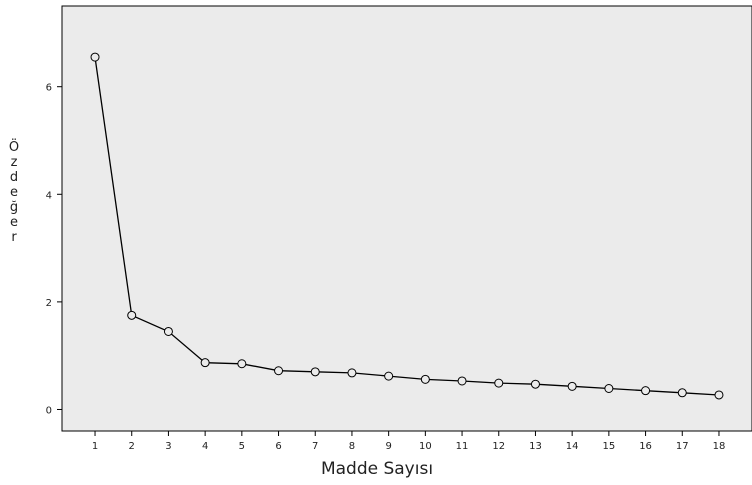 The height and width of the screenshot is (485, 752). Describe the element at coordinates (14, 237) in the screenshot. I see `y-axis-title-char: r` at that location.